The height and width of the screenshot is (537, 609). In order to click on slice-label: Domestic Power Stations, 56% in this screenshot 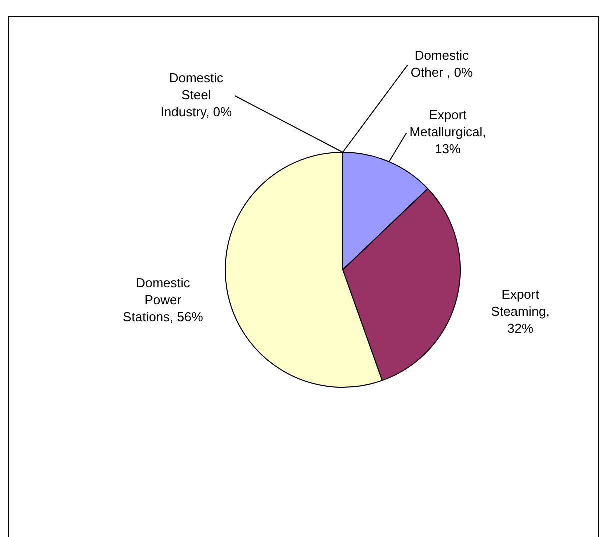, I will do `click(163, 300)`.